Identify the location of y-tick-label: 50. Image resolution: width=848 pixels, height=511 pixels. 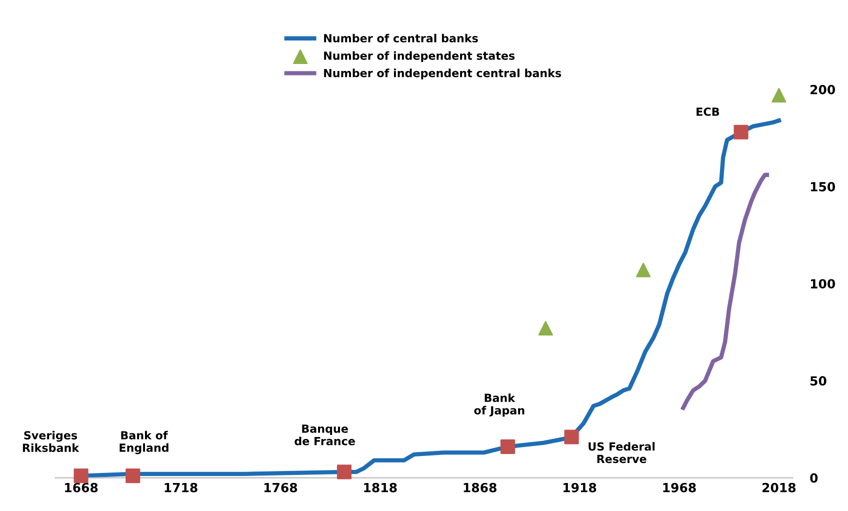
(818, 381).